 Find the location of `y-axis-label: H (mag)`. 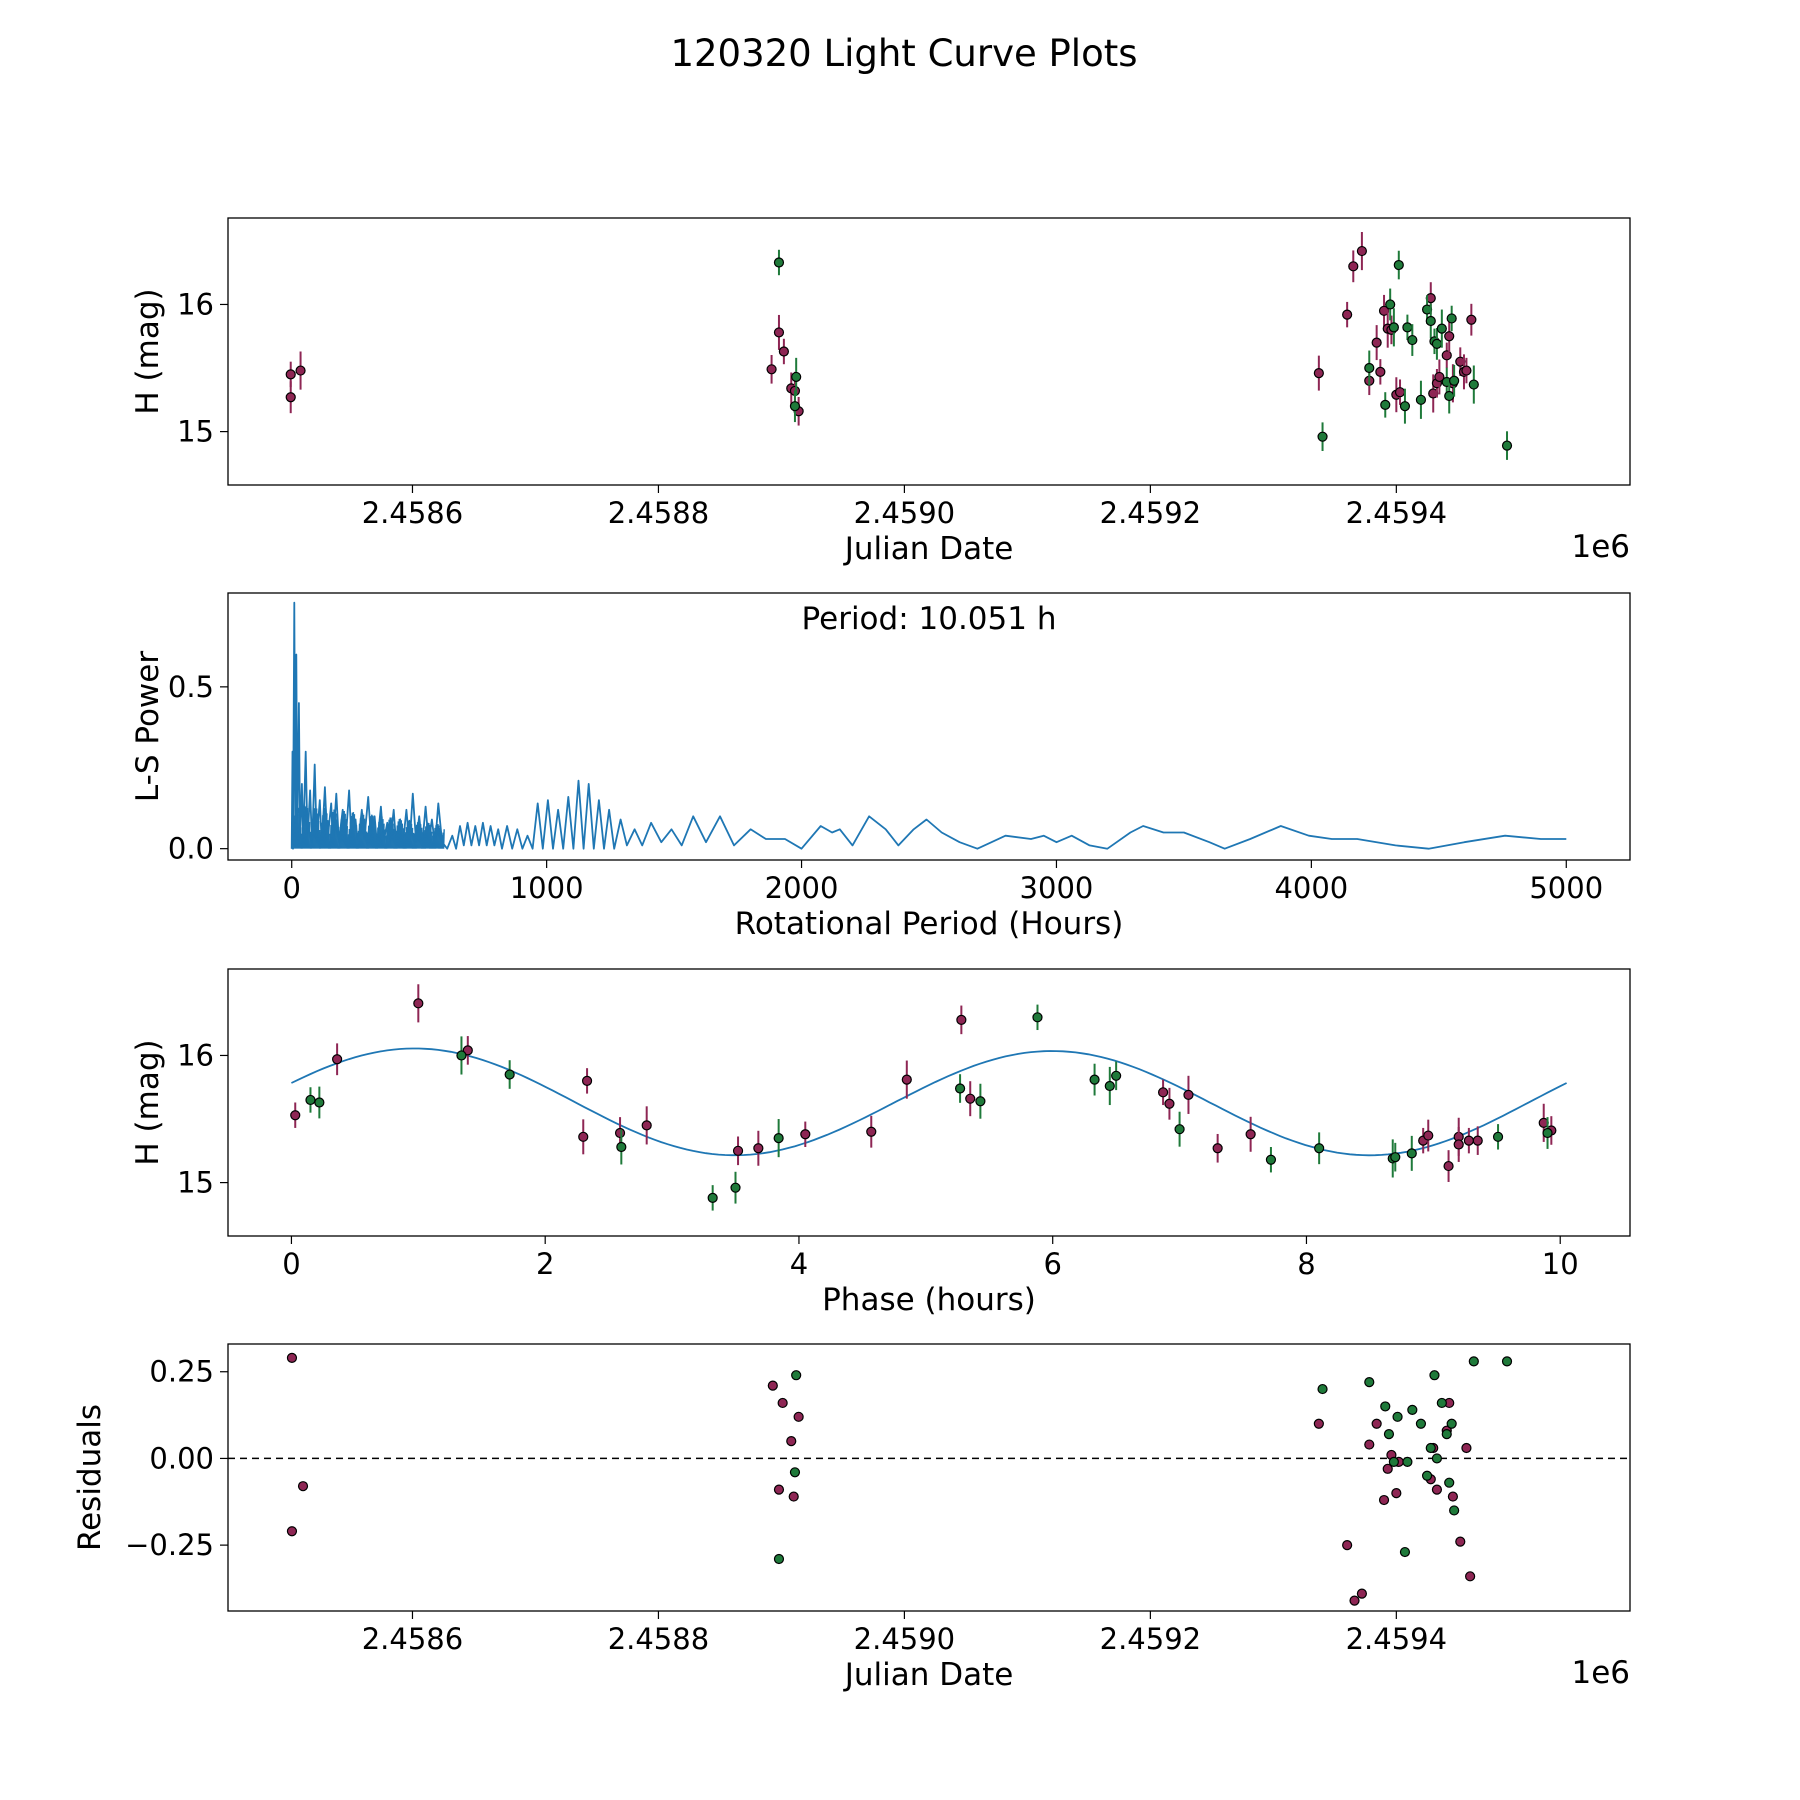

y-axis-label: H (mag) is located at coordinates (148, 351).